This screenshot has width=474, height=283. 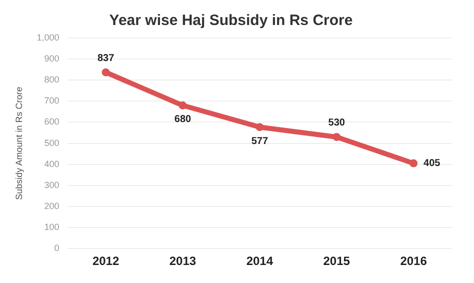 What do you see at coordinates (231, 21) in the screenshot?
I see `chart-title: Year wise Haj Subsidy in Rs Crore` at bounding box center [231, 21].